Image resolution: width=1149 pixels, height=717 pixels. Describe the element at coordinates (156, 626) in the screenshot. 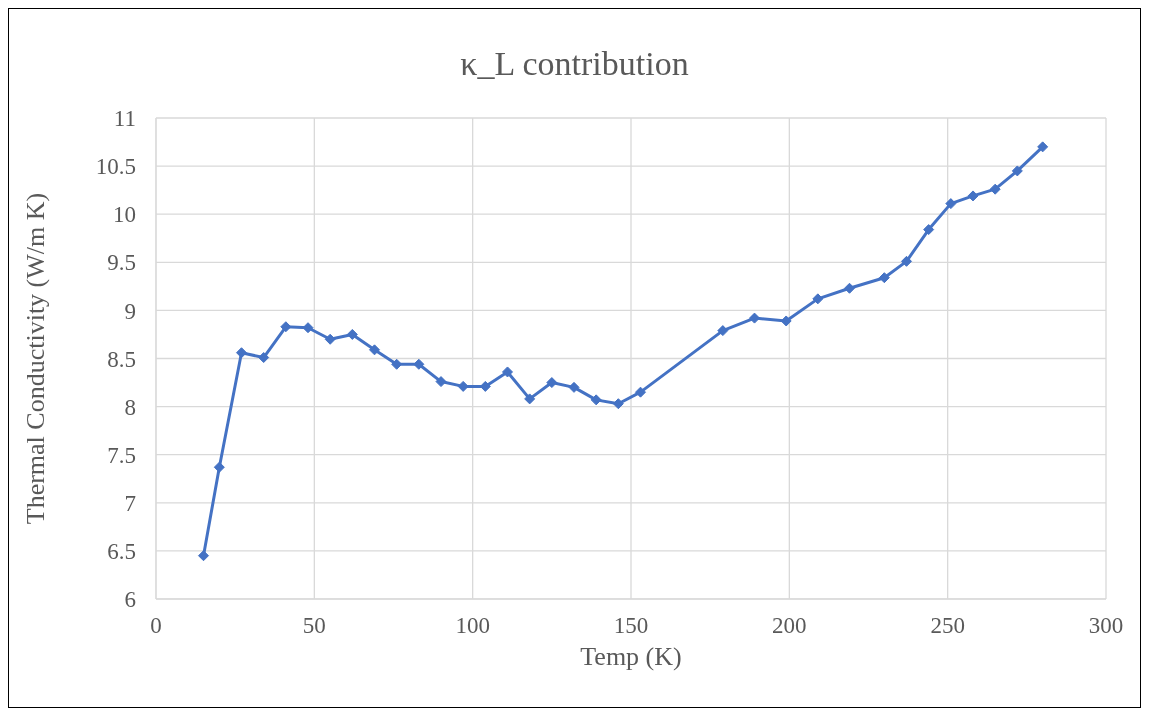

I see `x-tick-label: 0` at that location.